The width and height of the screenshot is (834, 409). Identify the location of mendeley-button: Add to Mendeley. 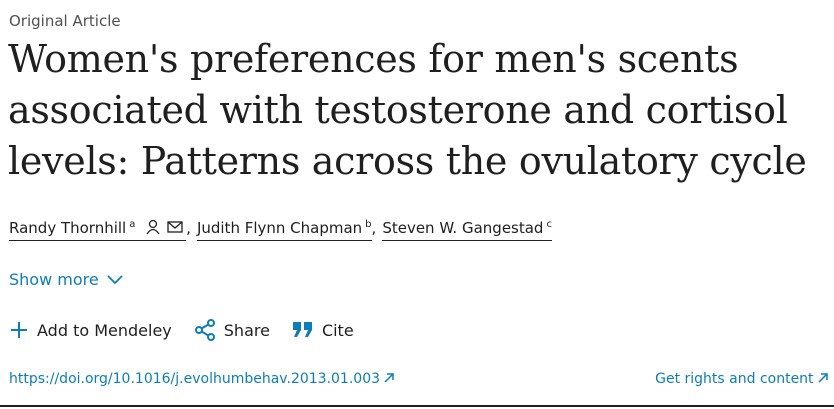
(90, 330).